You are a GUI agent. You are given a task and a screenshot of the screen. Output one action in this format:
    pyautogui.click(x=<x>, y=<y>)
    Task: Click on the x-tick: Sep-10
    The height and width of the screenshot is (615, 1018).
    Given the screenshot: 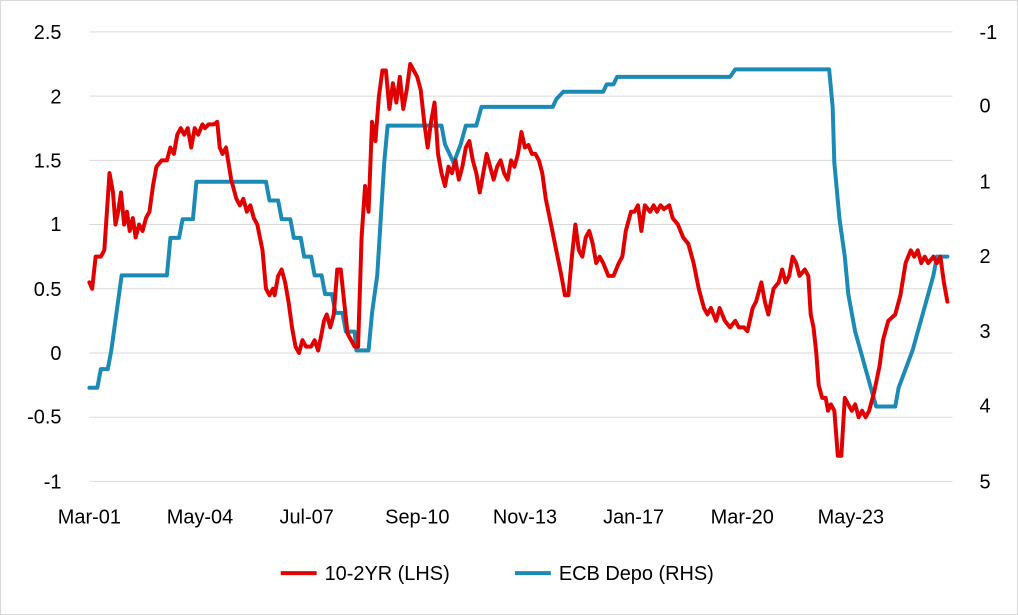 What is the action you would take?
    pyautogui.click(x=417, y=517)
    